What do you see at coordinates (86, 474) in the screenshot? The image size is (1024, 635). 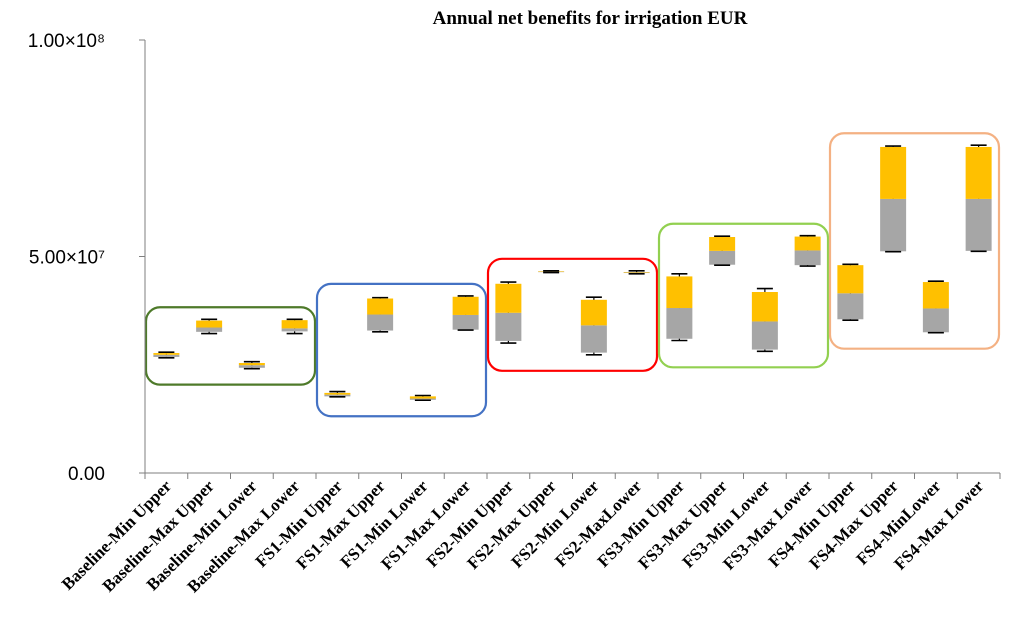 I see `y-tick-label: 0.00` at bounding box center [86, 474].